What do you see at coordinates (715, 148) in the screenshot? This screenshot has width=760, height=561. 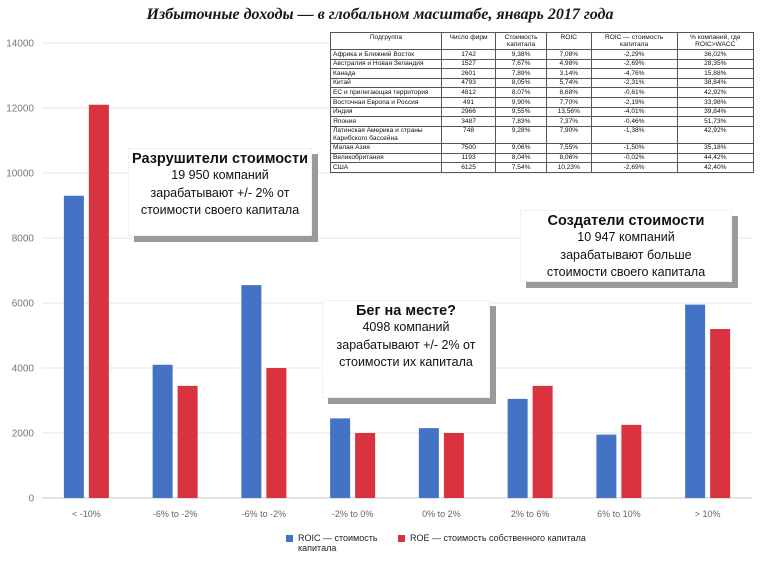 I see `table-cell: 35,18%` at bounding box center [715, 148].